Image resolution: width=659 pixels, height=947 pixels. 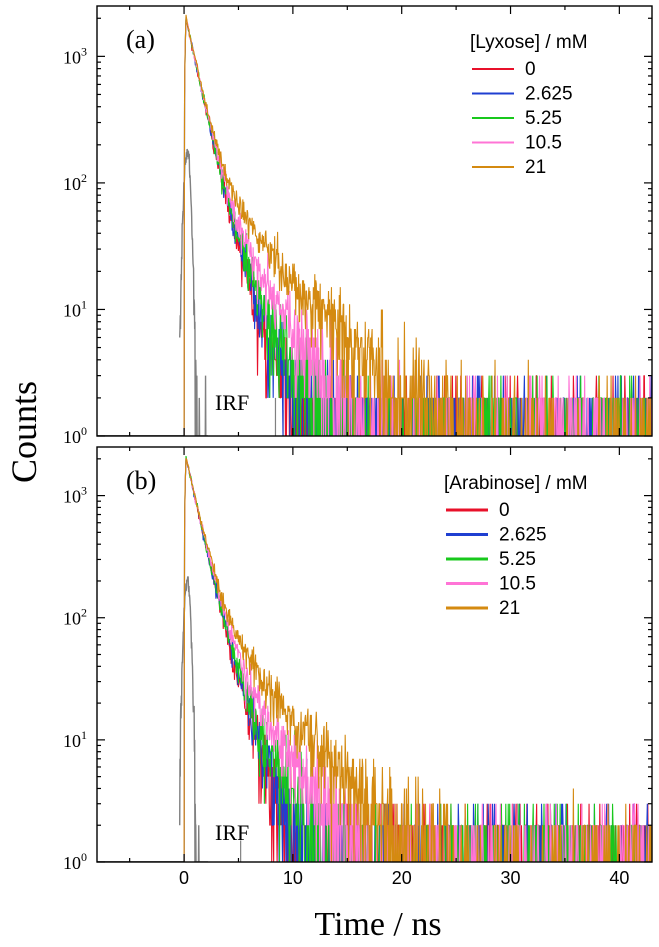 I want to click on legend: [Arabinose] / mM 0 2.625 5.25 10.5 21, so click(x=516, y=546).